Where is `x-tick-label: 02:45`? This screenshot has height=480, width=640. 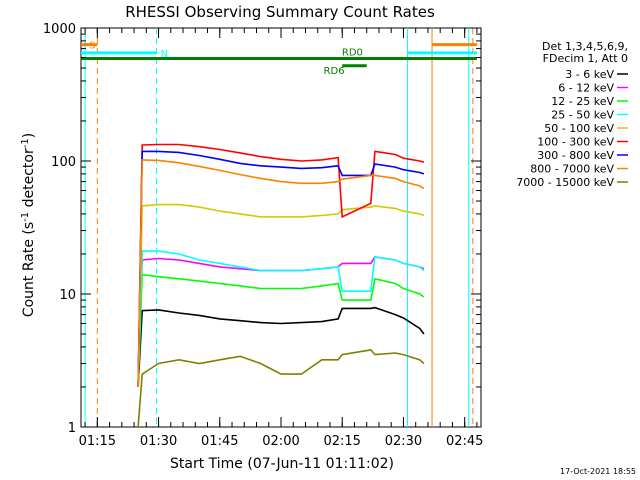 x-tick-label: 02:45 is located at coordinates (464, 441).